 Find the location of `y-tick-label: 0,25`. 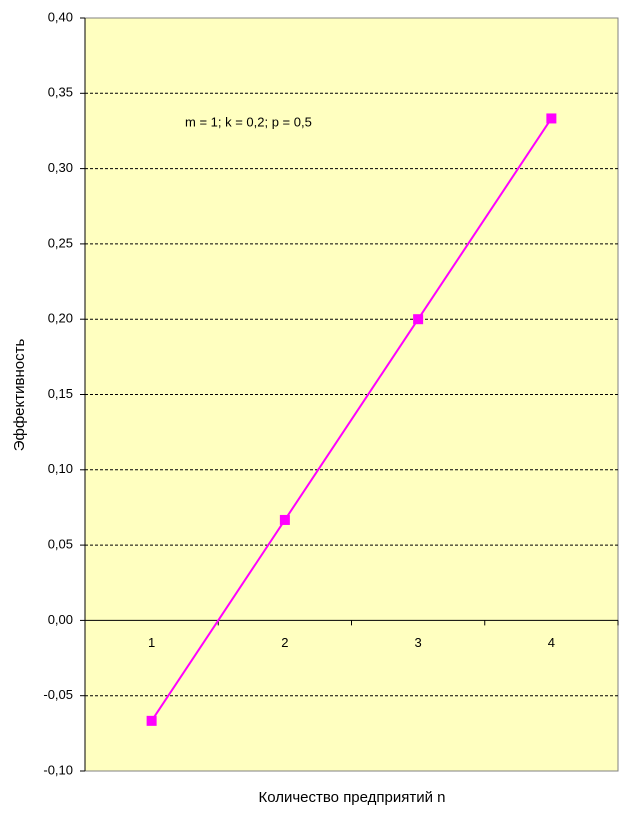

y-tick-label: 0,25 is located at coordinates (60, 242).